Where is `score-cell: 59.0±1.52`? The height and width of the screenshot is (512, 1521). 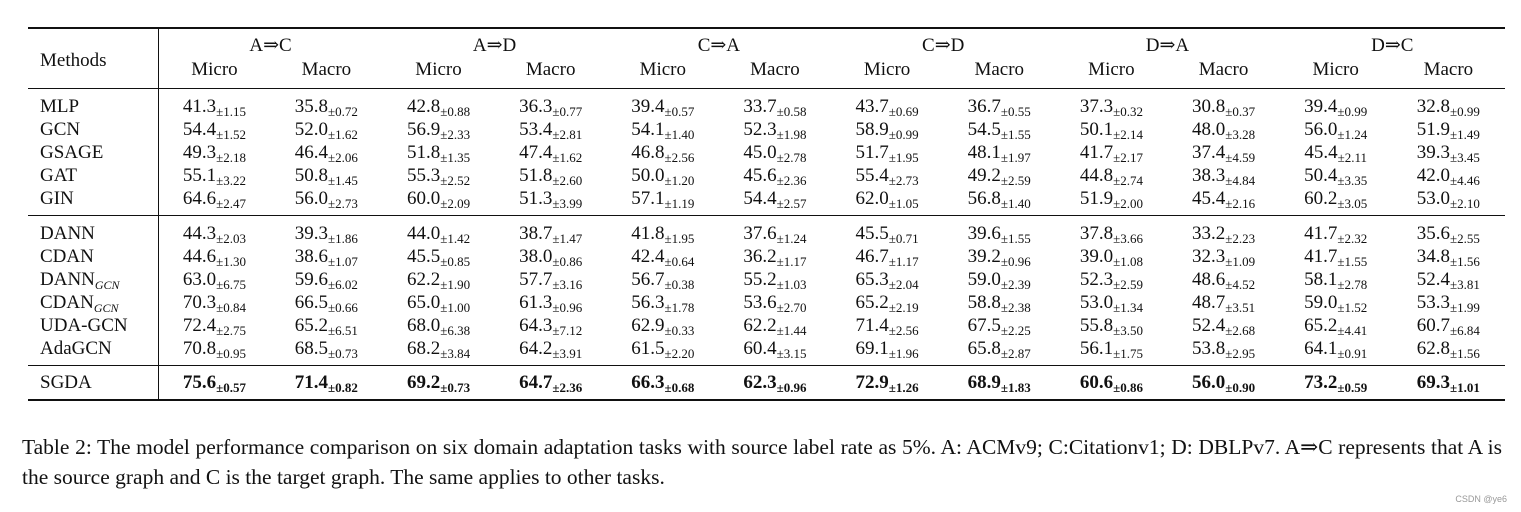
score-cell: 59.0±1.52 is located at coordinates (1336, 302).